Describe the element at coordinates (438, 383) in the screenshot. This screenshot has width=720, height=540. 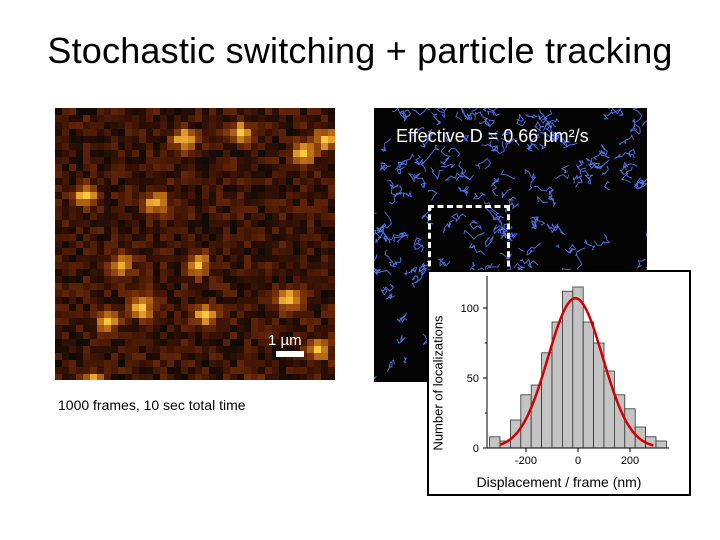
I see `y-axis-label: Number of localizations` at that location.